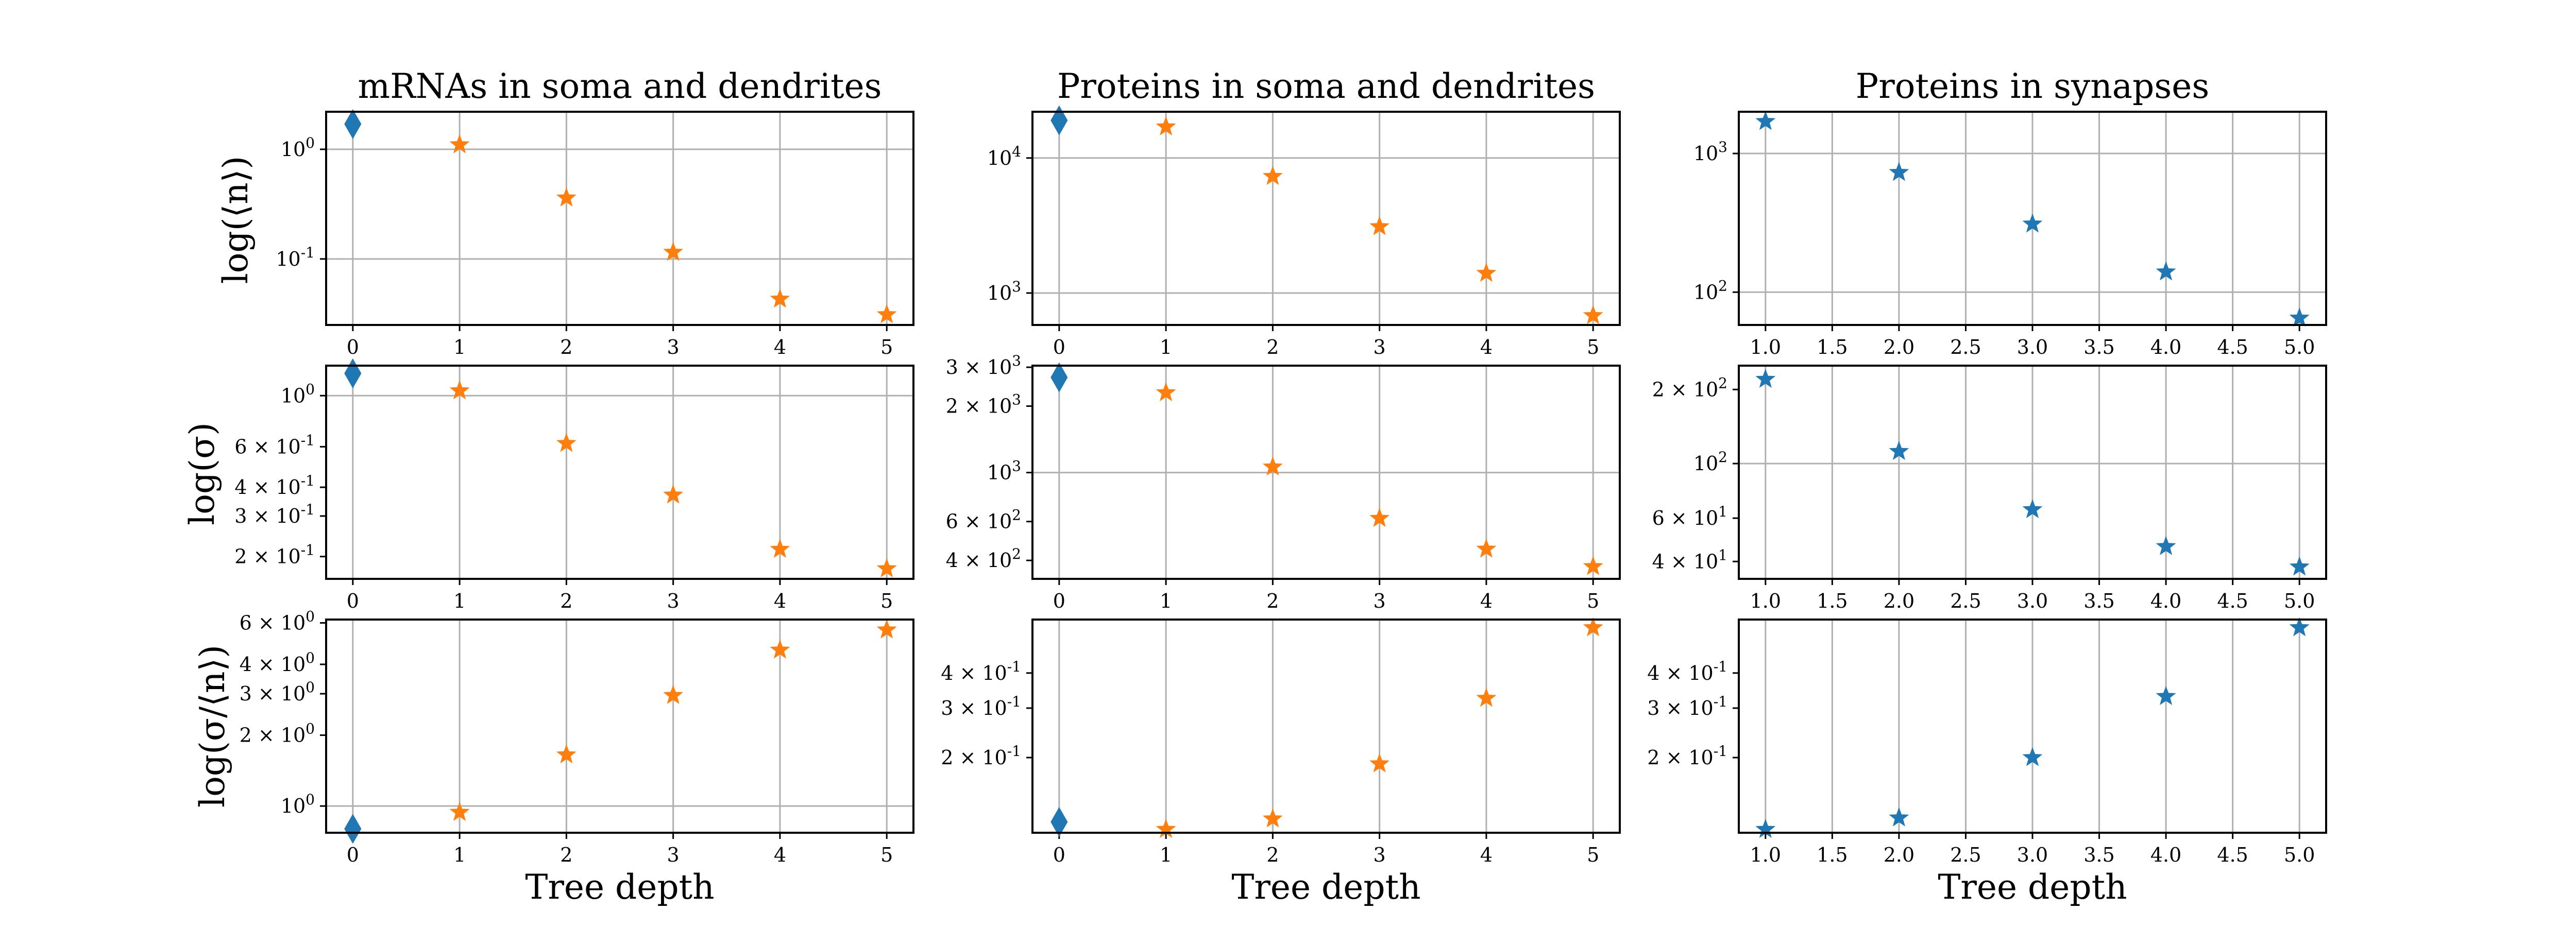 This screenshot has width=2576, height=927. Describe the element at coordinates (595, 233) in the screenshot. I see `subplot-r0-c0: 0 1 2 3 4 5 100 10⁻¹` at that location.